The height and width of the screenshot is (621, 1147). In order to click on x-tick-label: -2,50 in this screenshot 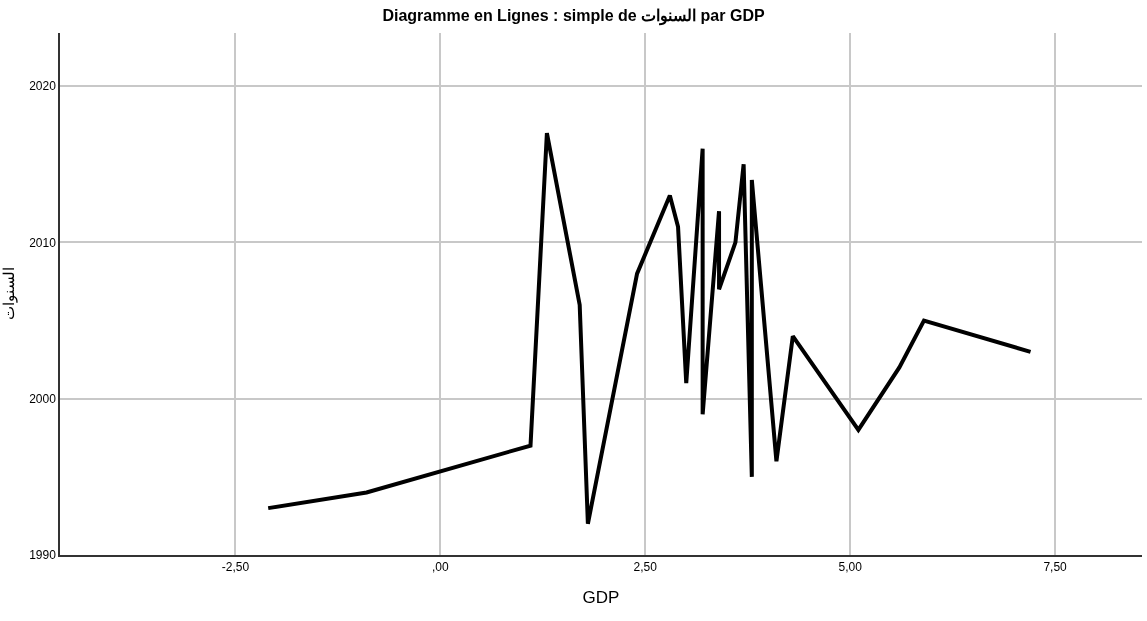, I will do `click(235, 567)`.